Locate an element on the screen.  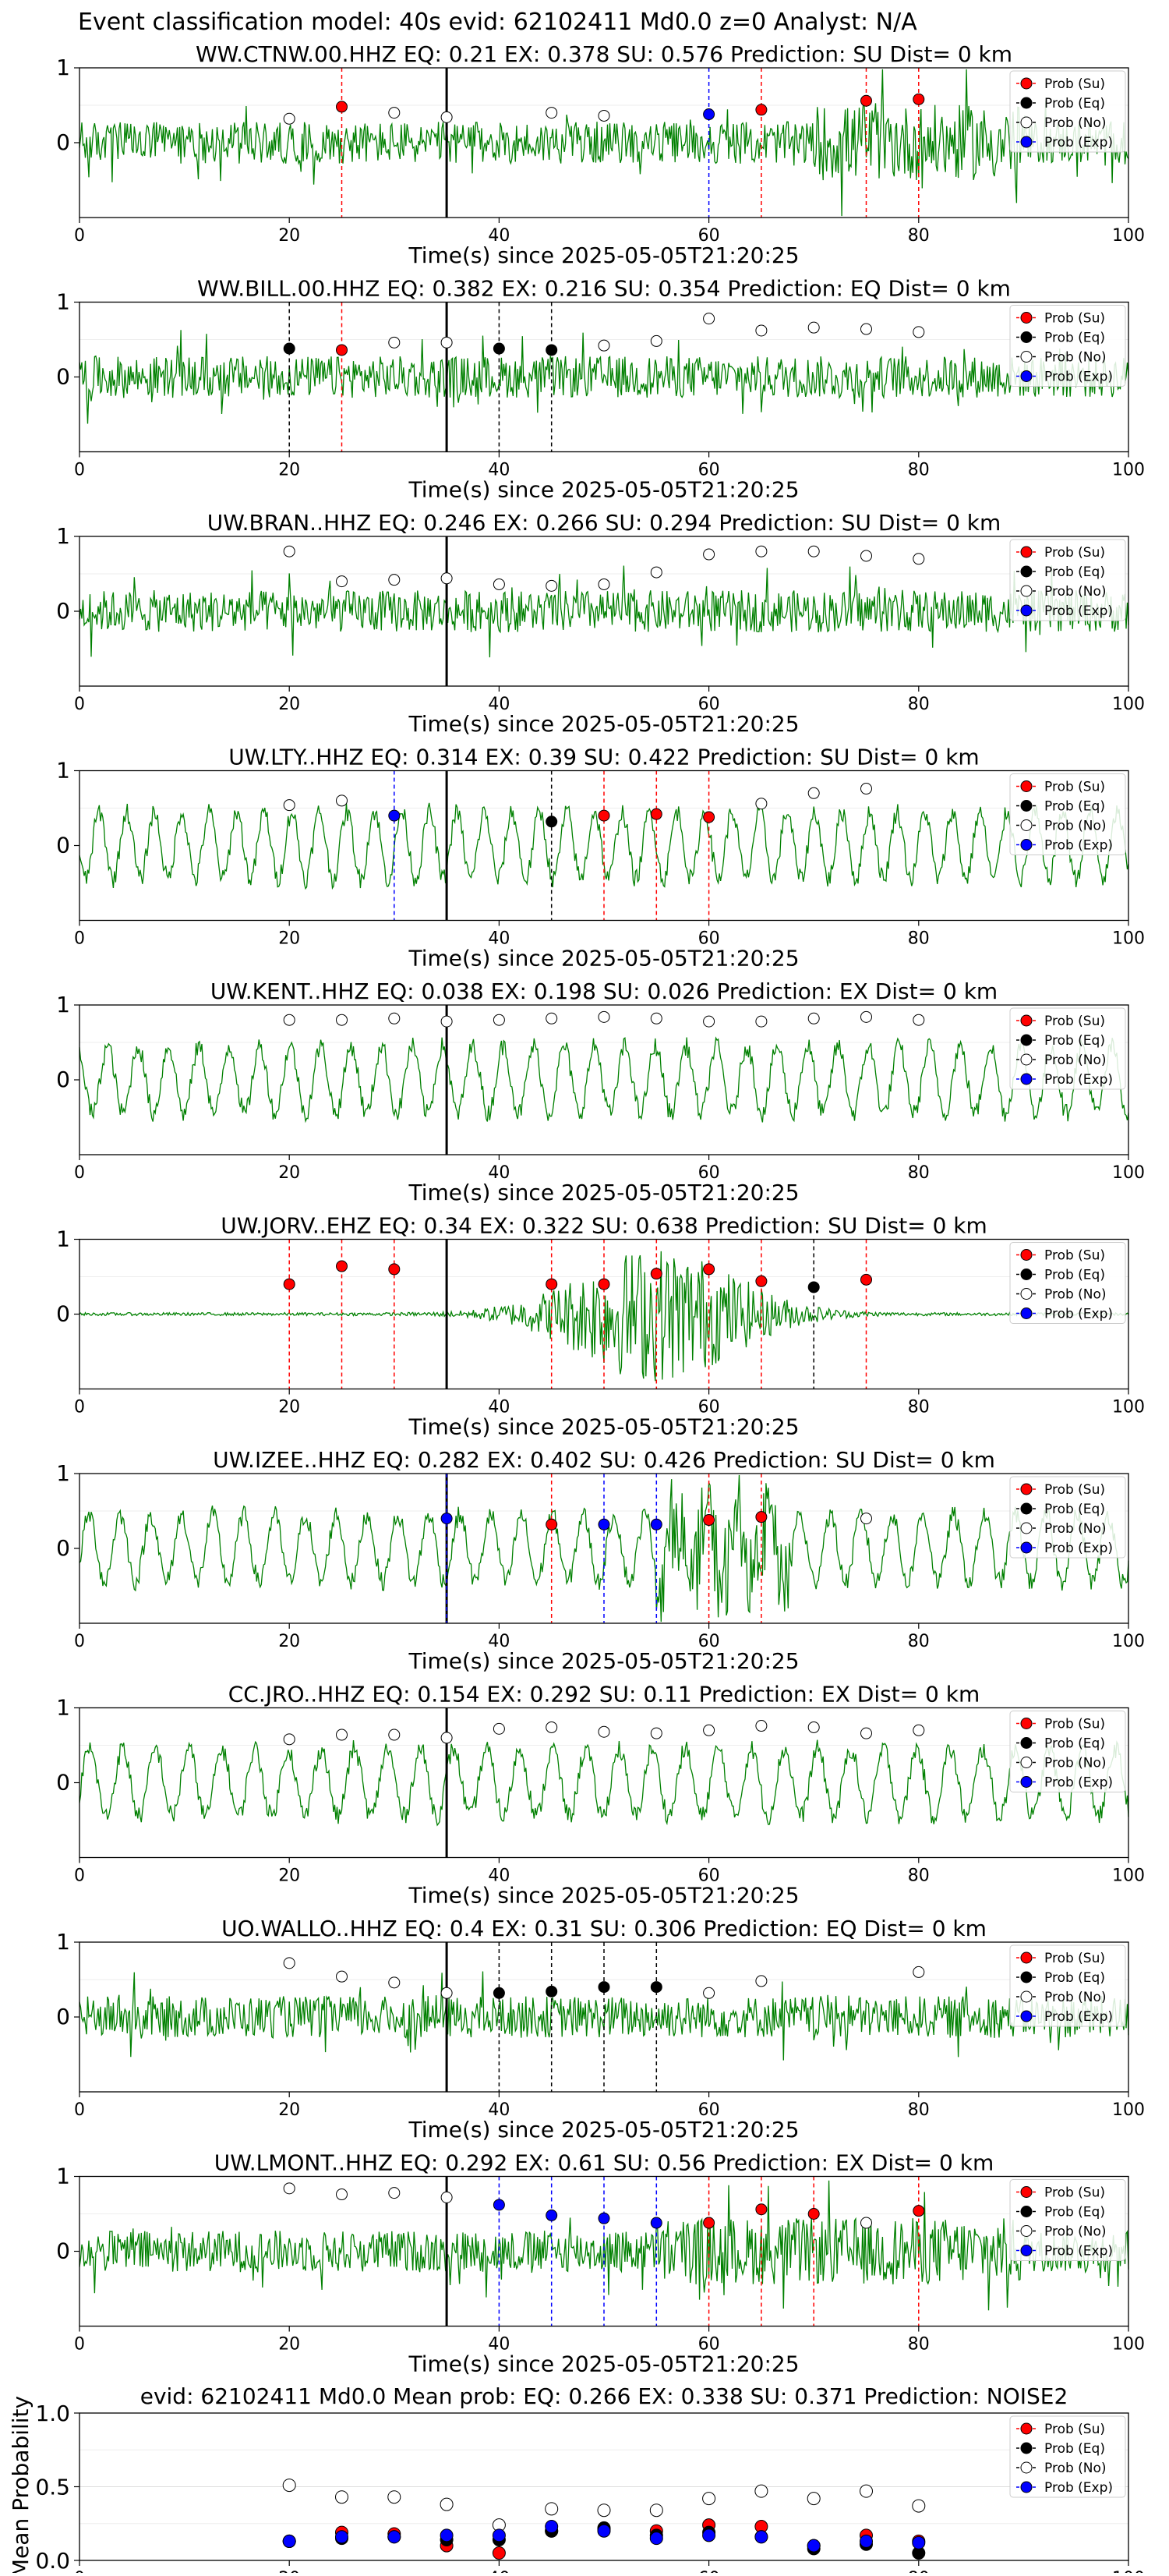
y-tick-label: 0.5 is located at coordinates (52, 2487).